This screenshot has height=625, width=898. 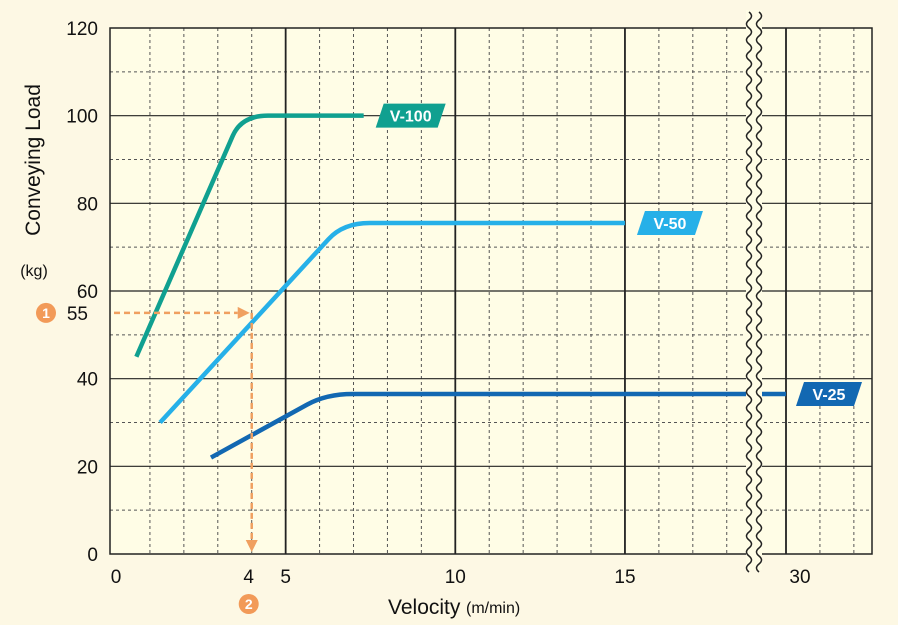 What do you see at coordinates (87, 204) in the screenshot?
I see `y-tick-label: 80` at bounding box center [87, 204].